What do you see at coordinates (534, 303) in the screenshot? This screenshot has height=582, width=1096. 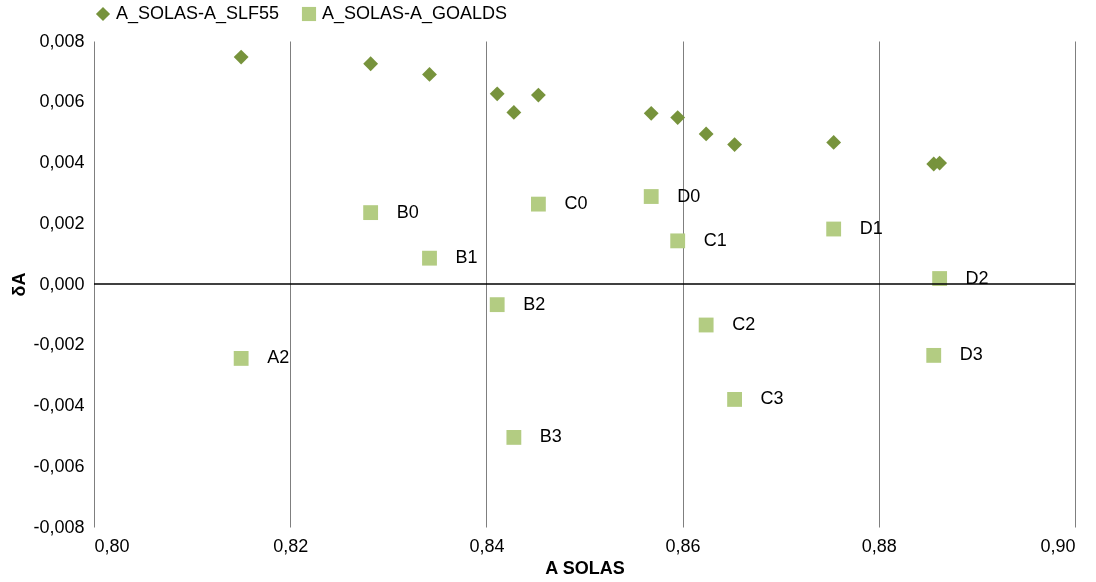 I see `annotation: B2` at bounding box center [534, 303].